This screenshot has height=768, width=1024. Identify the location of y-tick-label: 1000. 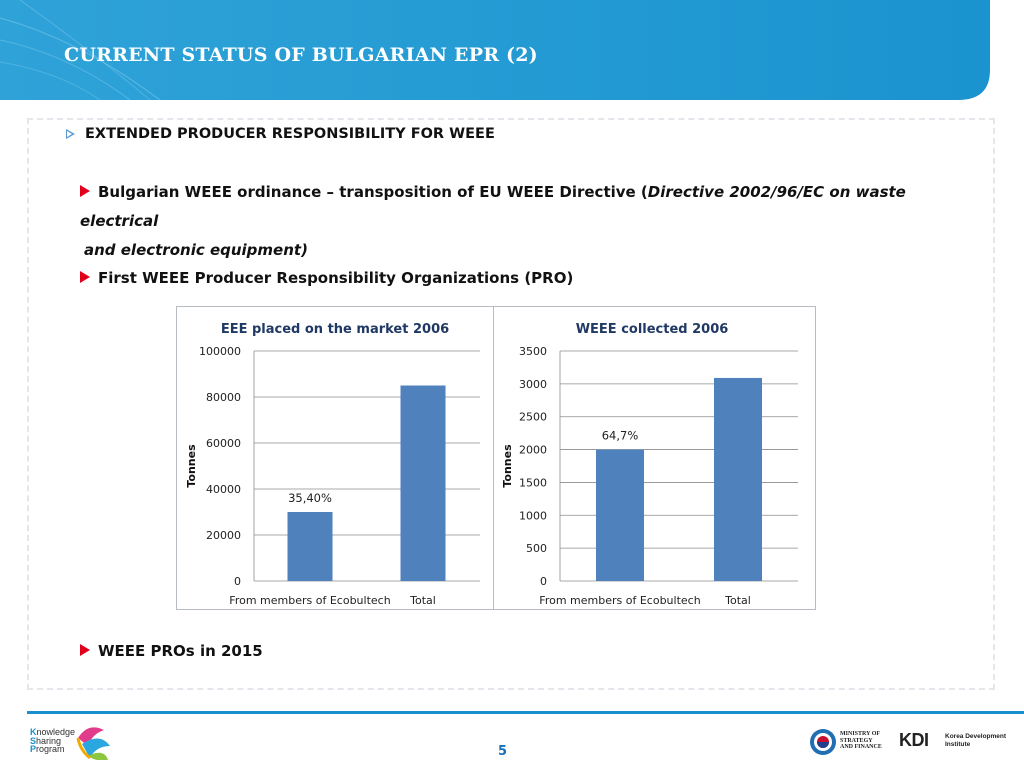
(533, 515).